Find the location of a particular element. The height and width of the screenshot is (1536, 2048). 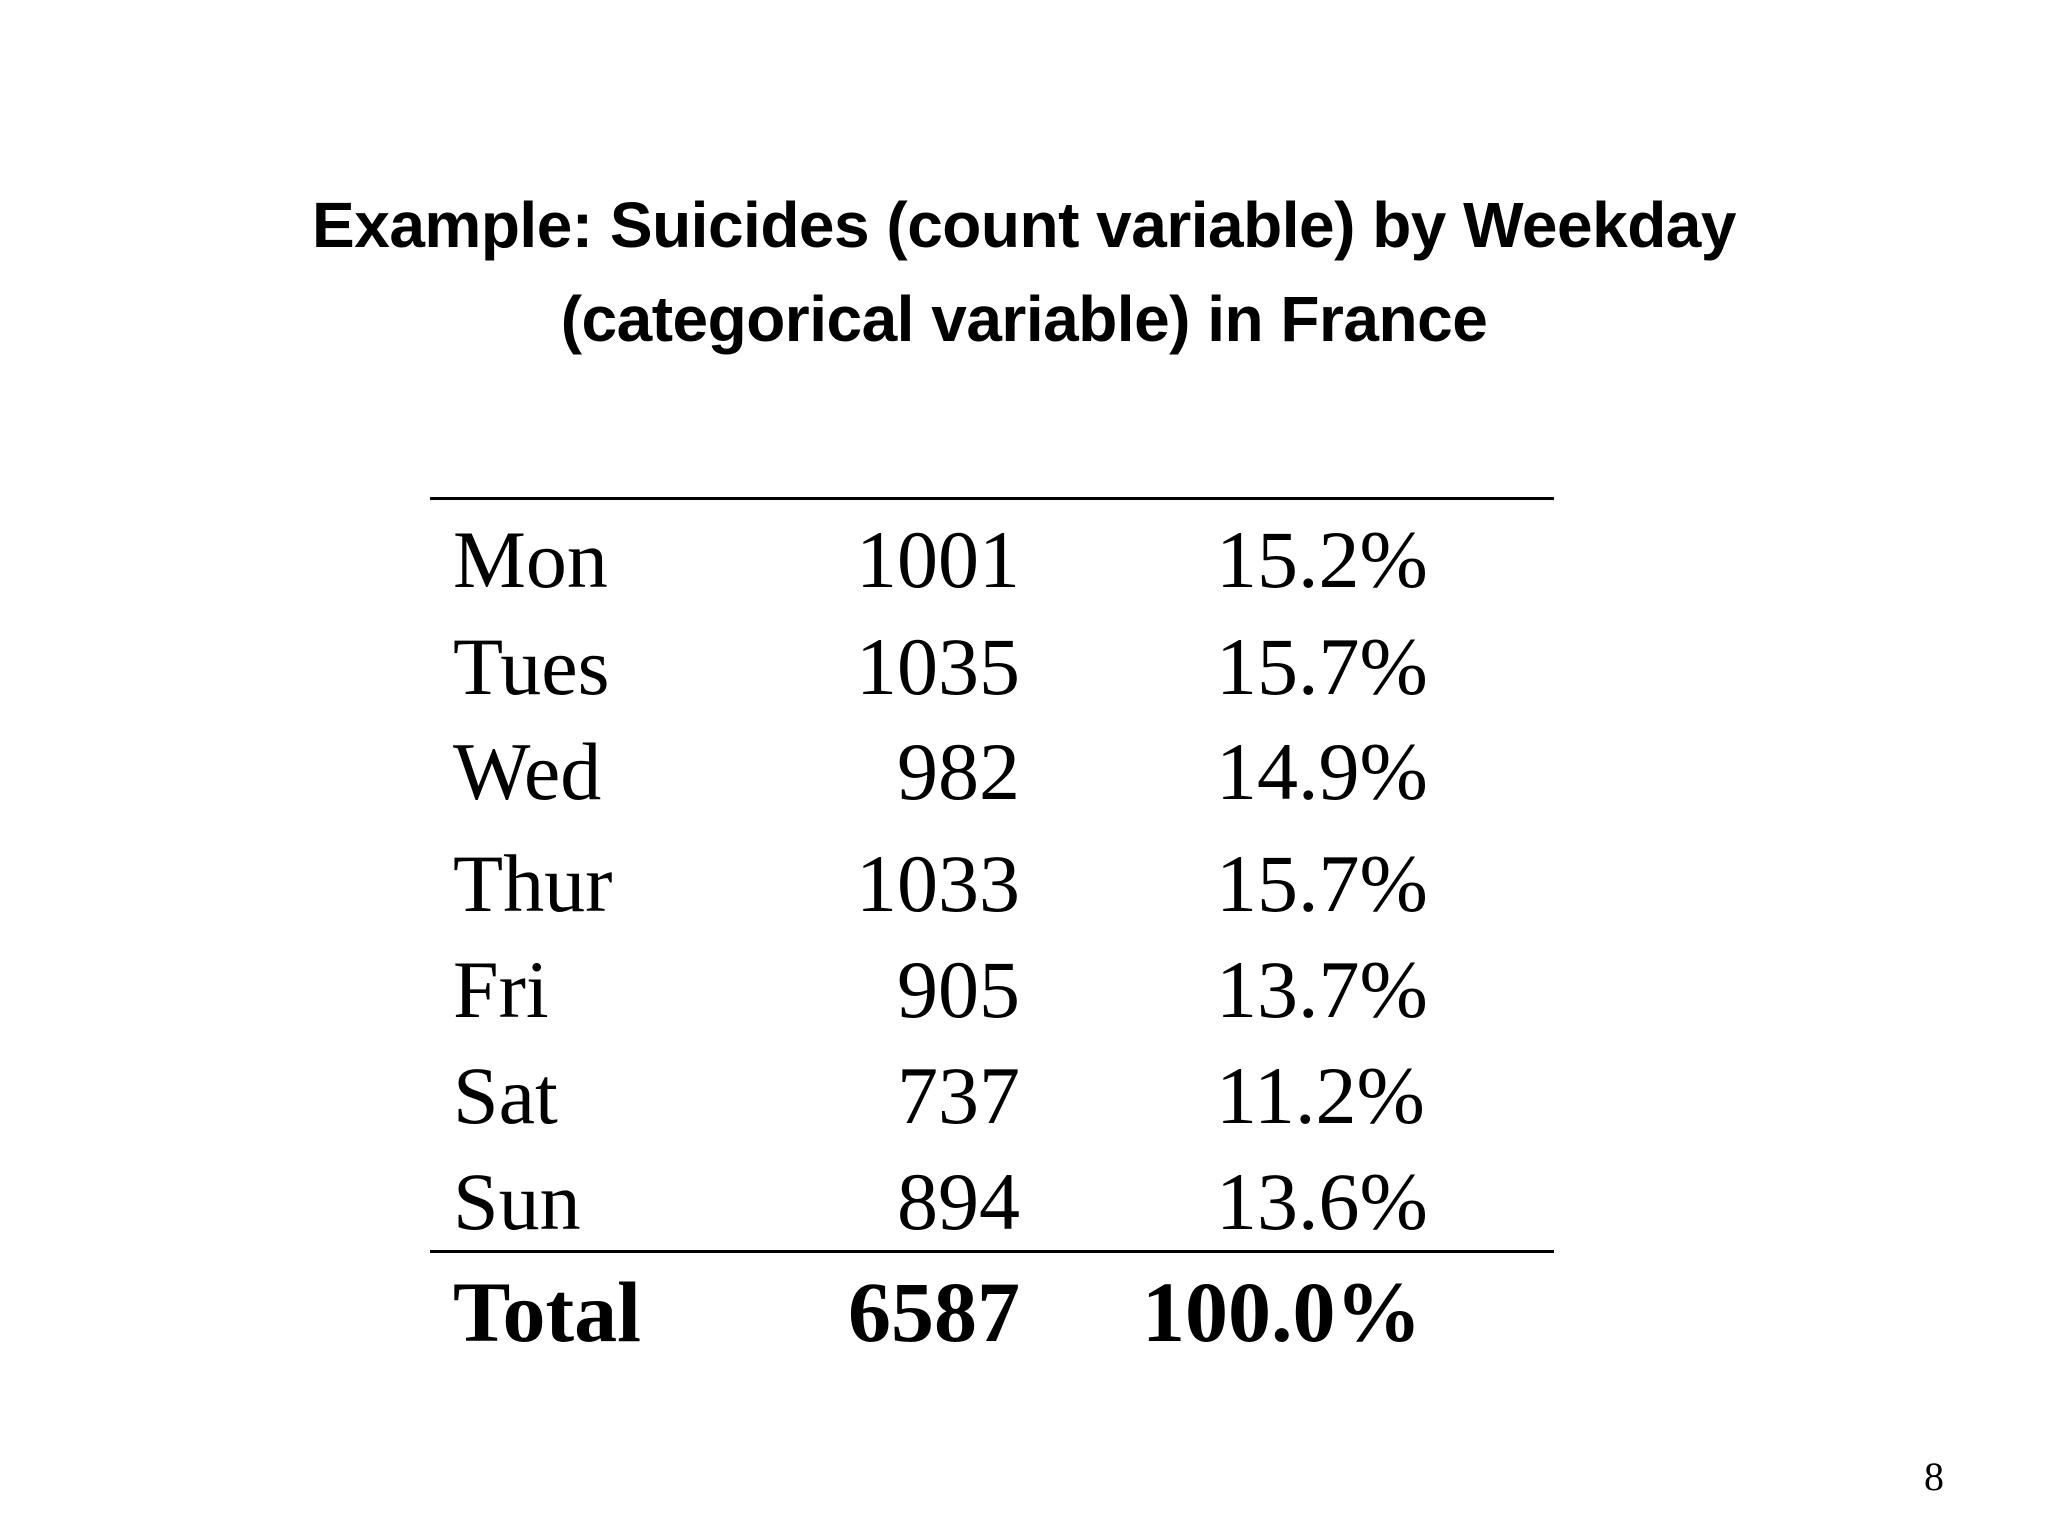

percent-cell: 14.9% is located at coordinates (1322, 771).